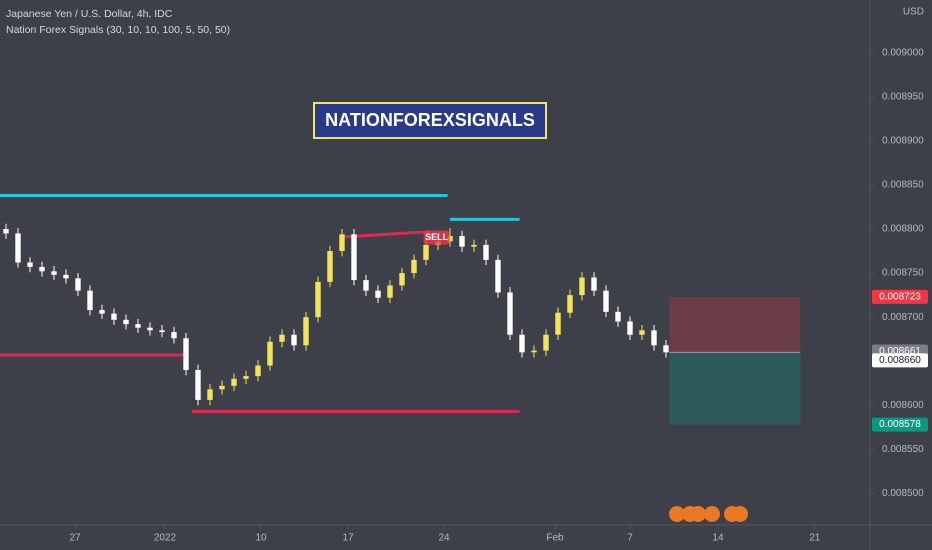 Image resolution: width=932 pixels, height=550 pixels. I want to click on x-tick-label: 7, so click(630, 538).